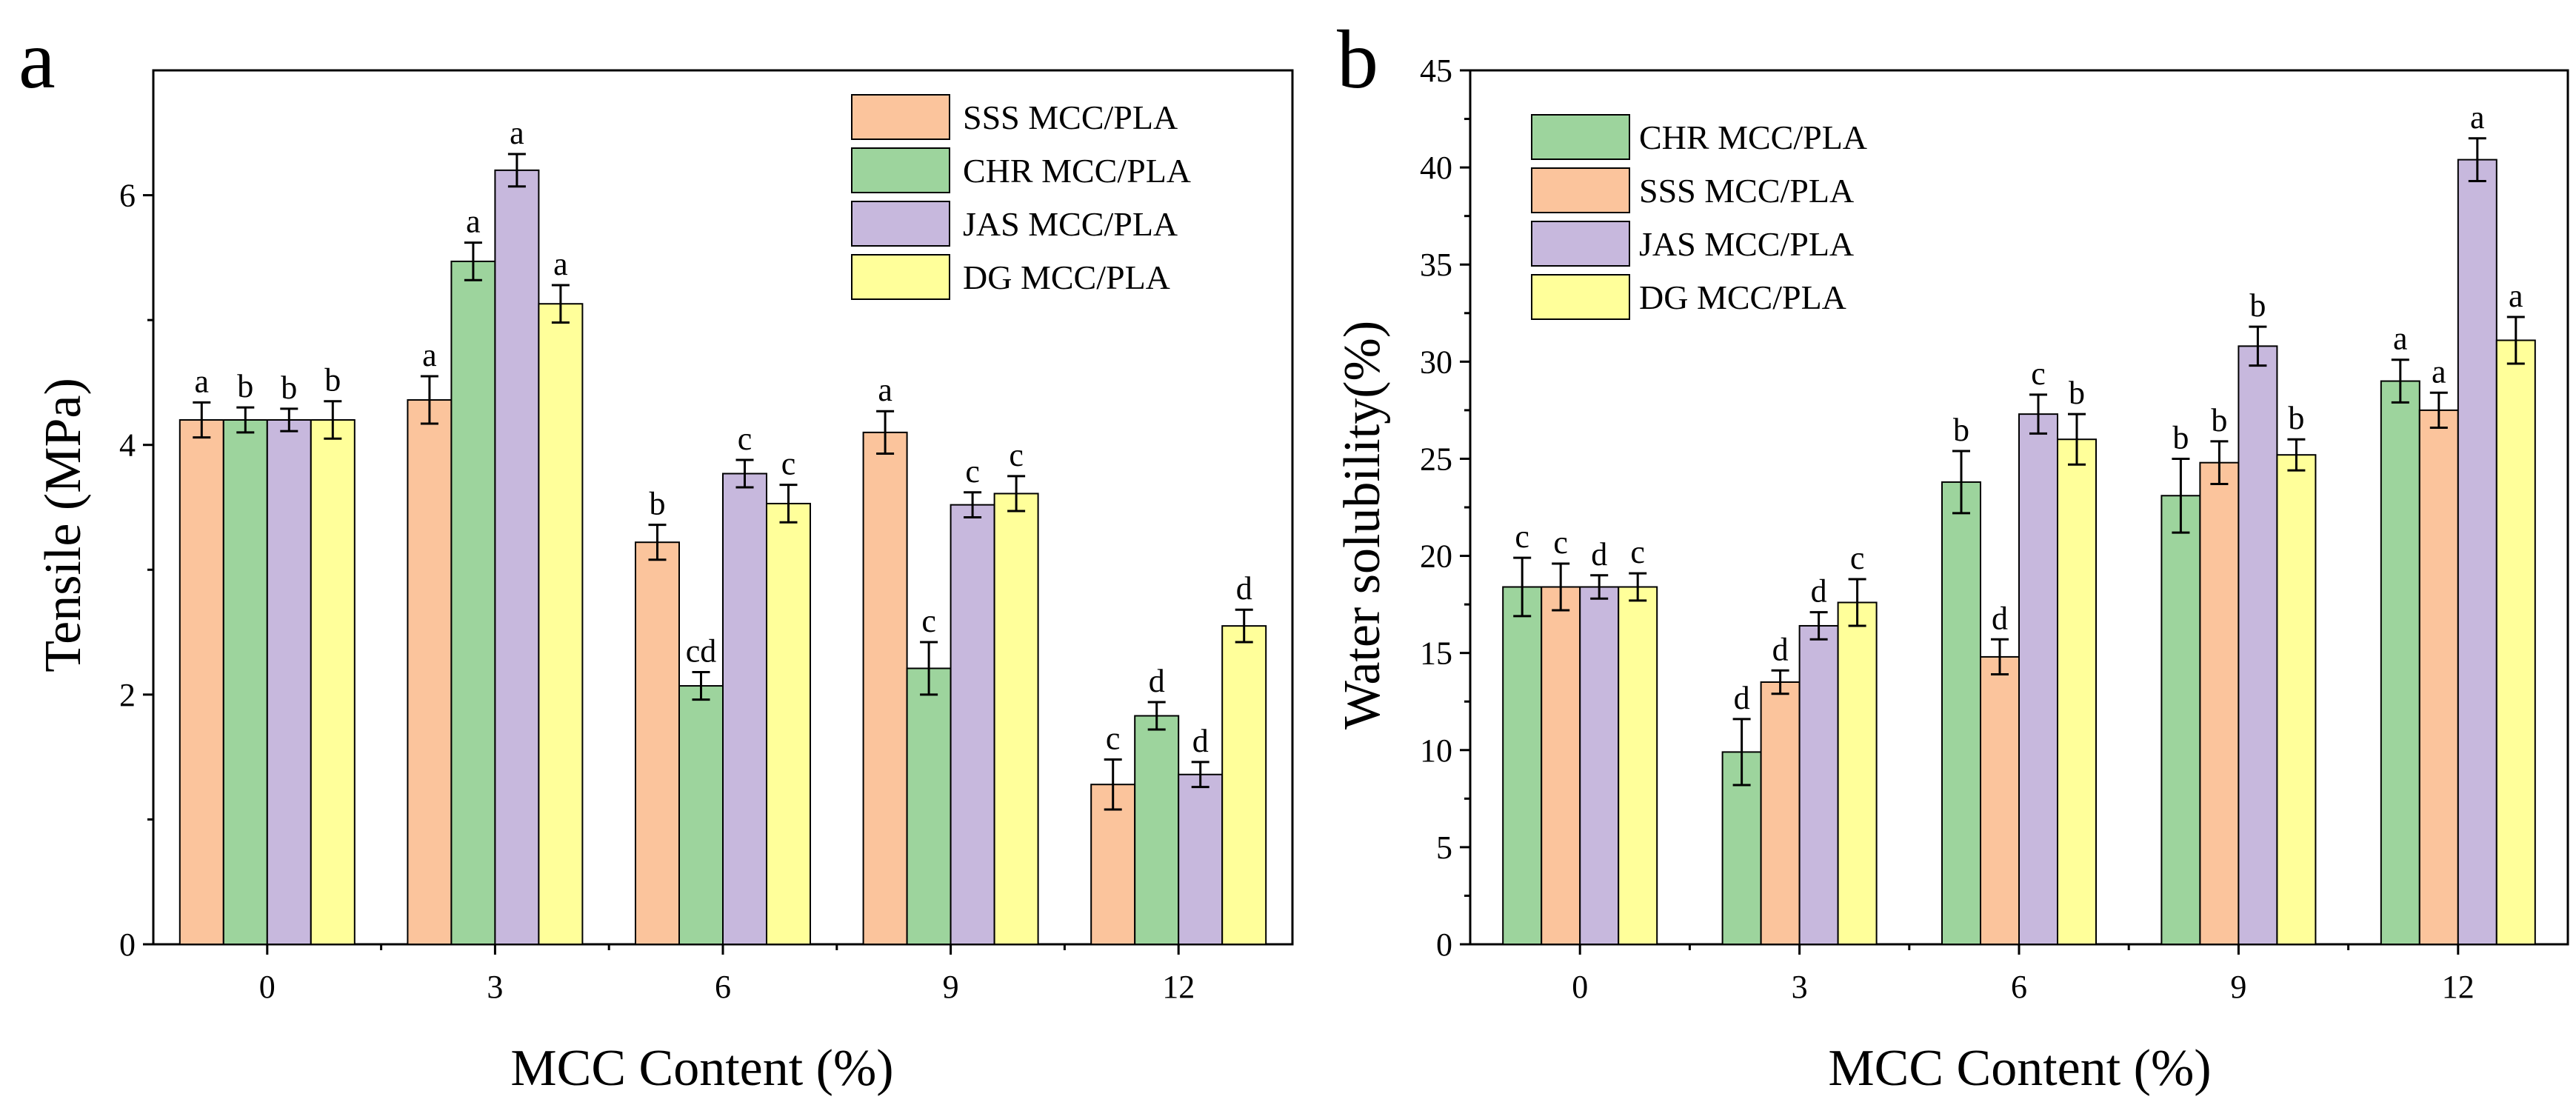  Describe the element at coordinates (1444, 945) in the screenshot. I see `b-y-tick-label: 0` at that location.